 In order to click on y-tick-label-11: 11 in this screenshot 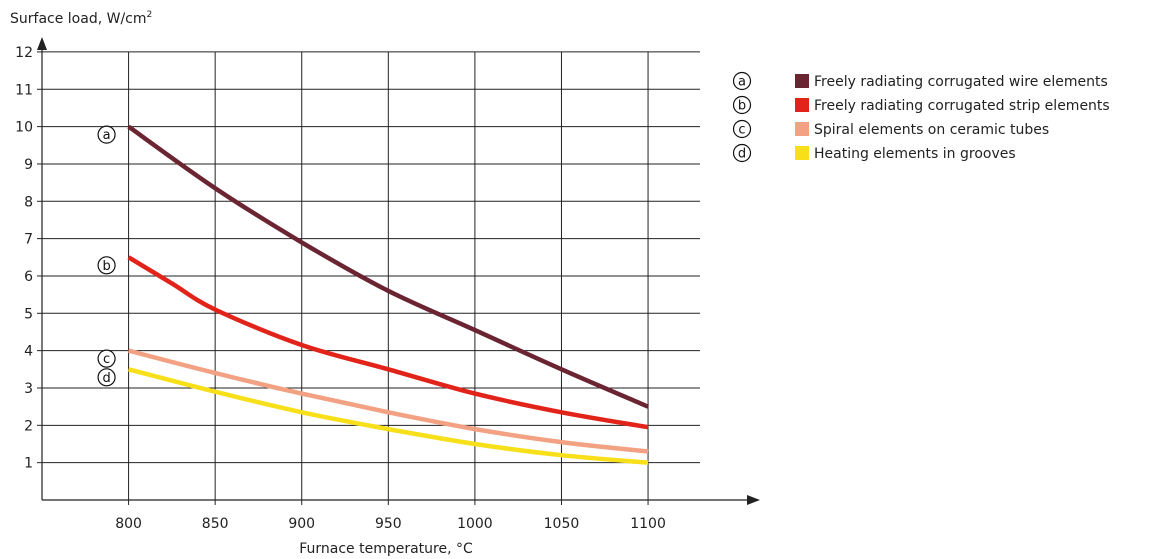, I will do `click(24, 90)`.